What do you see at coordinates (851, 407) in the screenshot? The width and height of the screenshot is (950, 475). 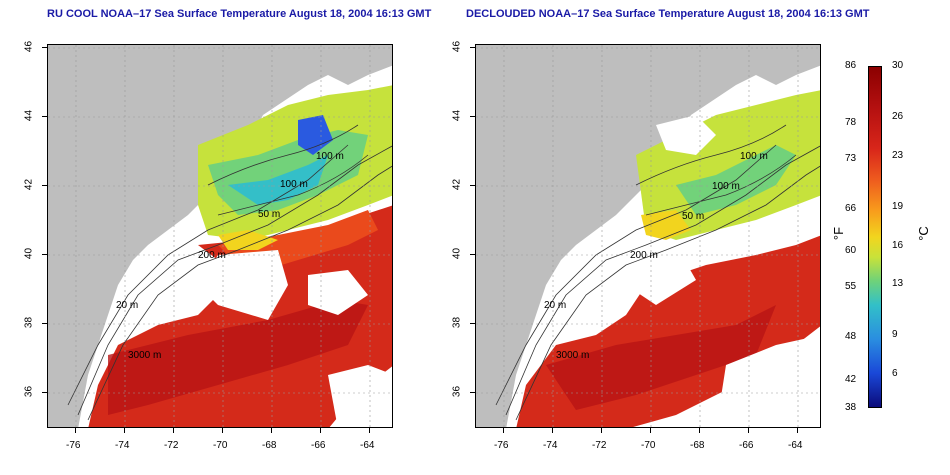 I see `fahrenheit-tick-label: 38` at bounding box center [851, 407].